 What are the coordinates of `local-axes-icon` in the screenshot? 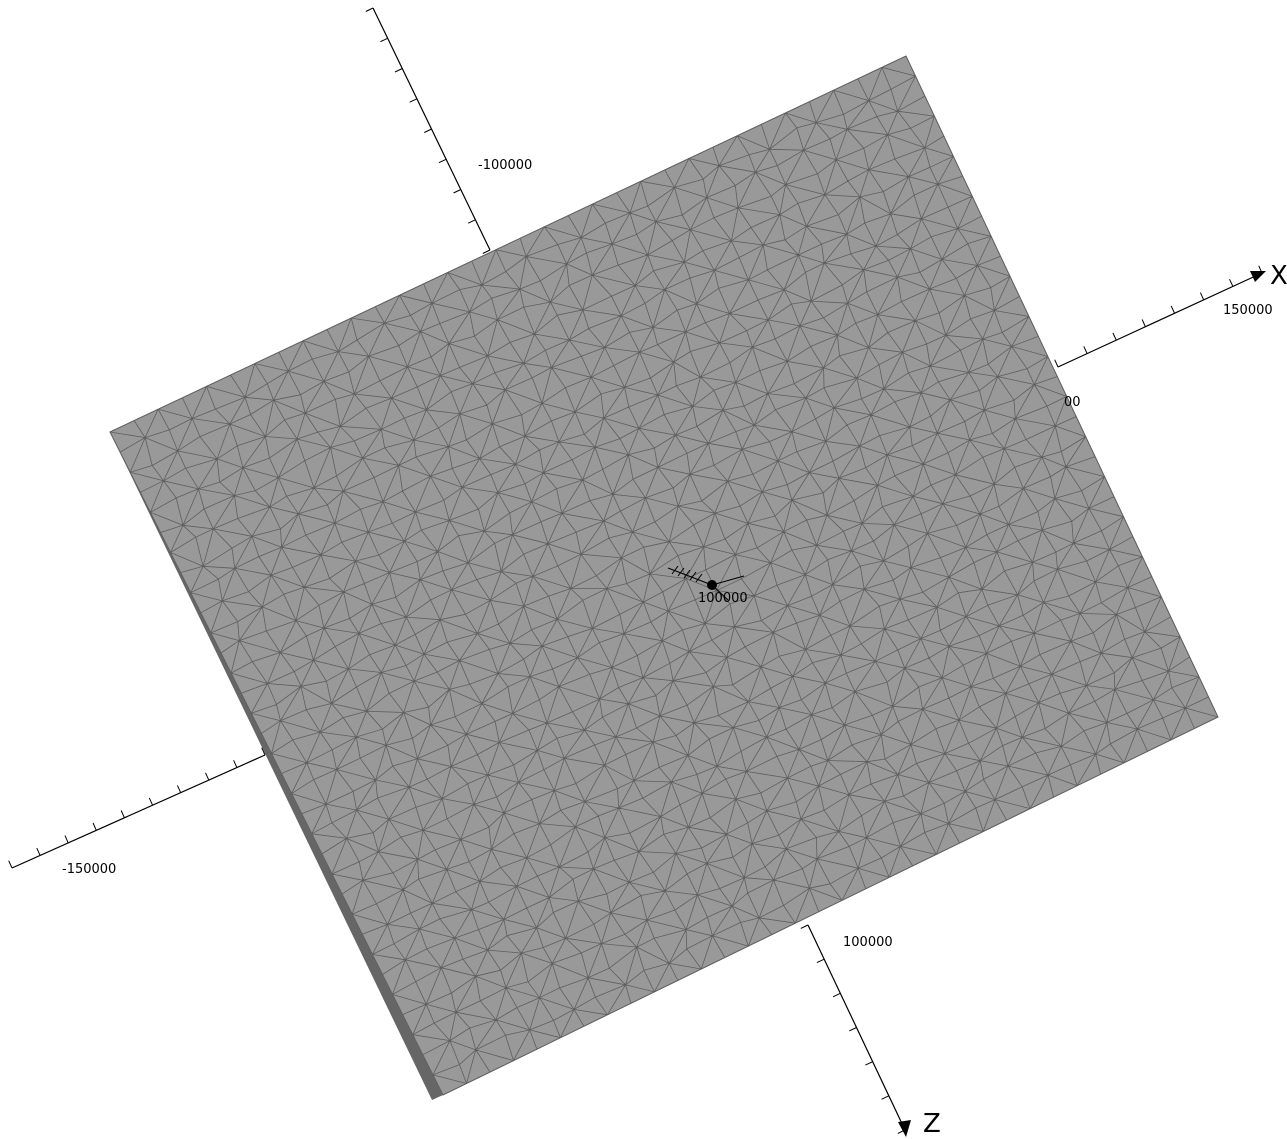 It's located at (706, 583).